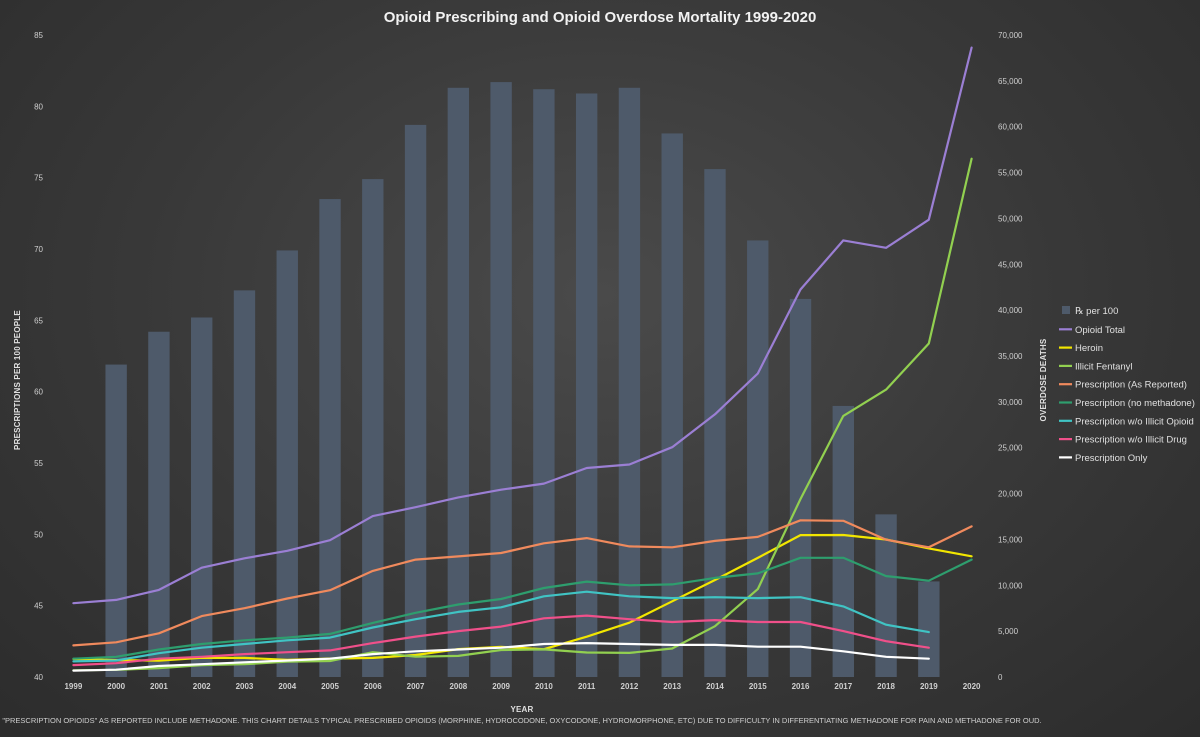 This screenshot has height=737, width=1200. I want to click on x-tick-label: 2010, so click(544, 686).